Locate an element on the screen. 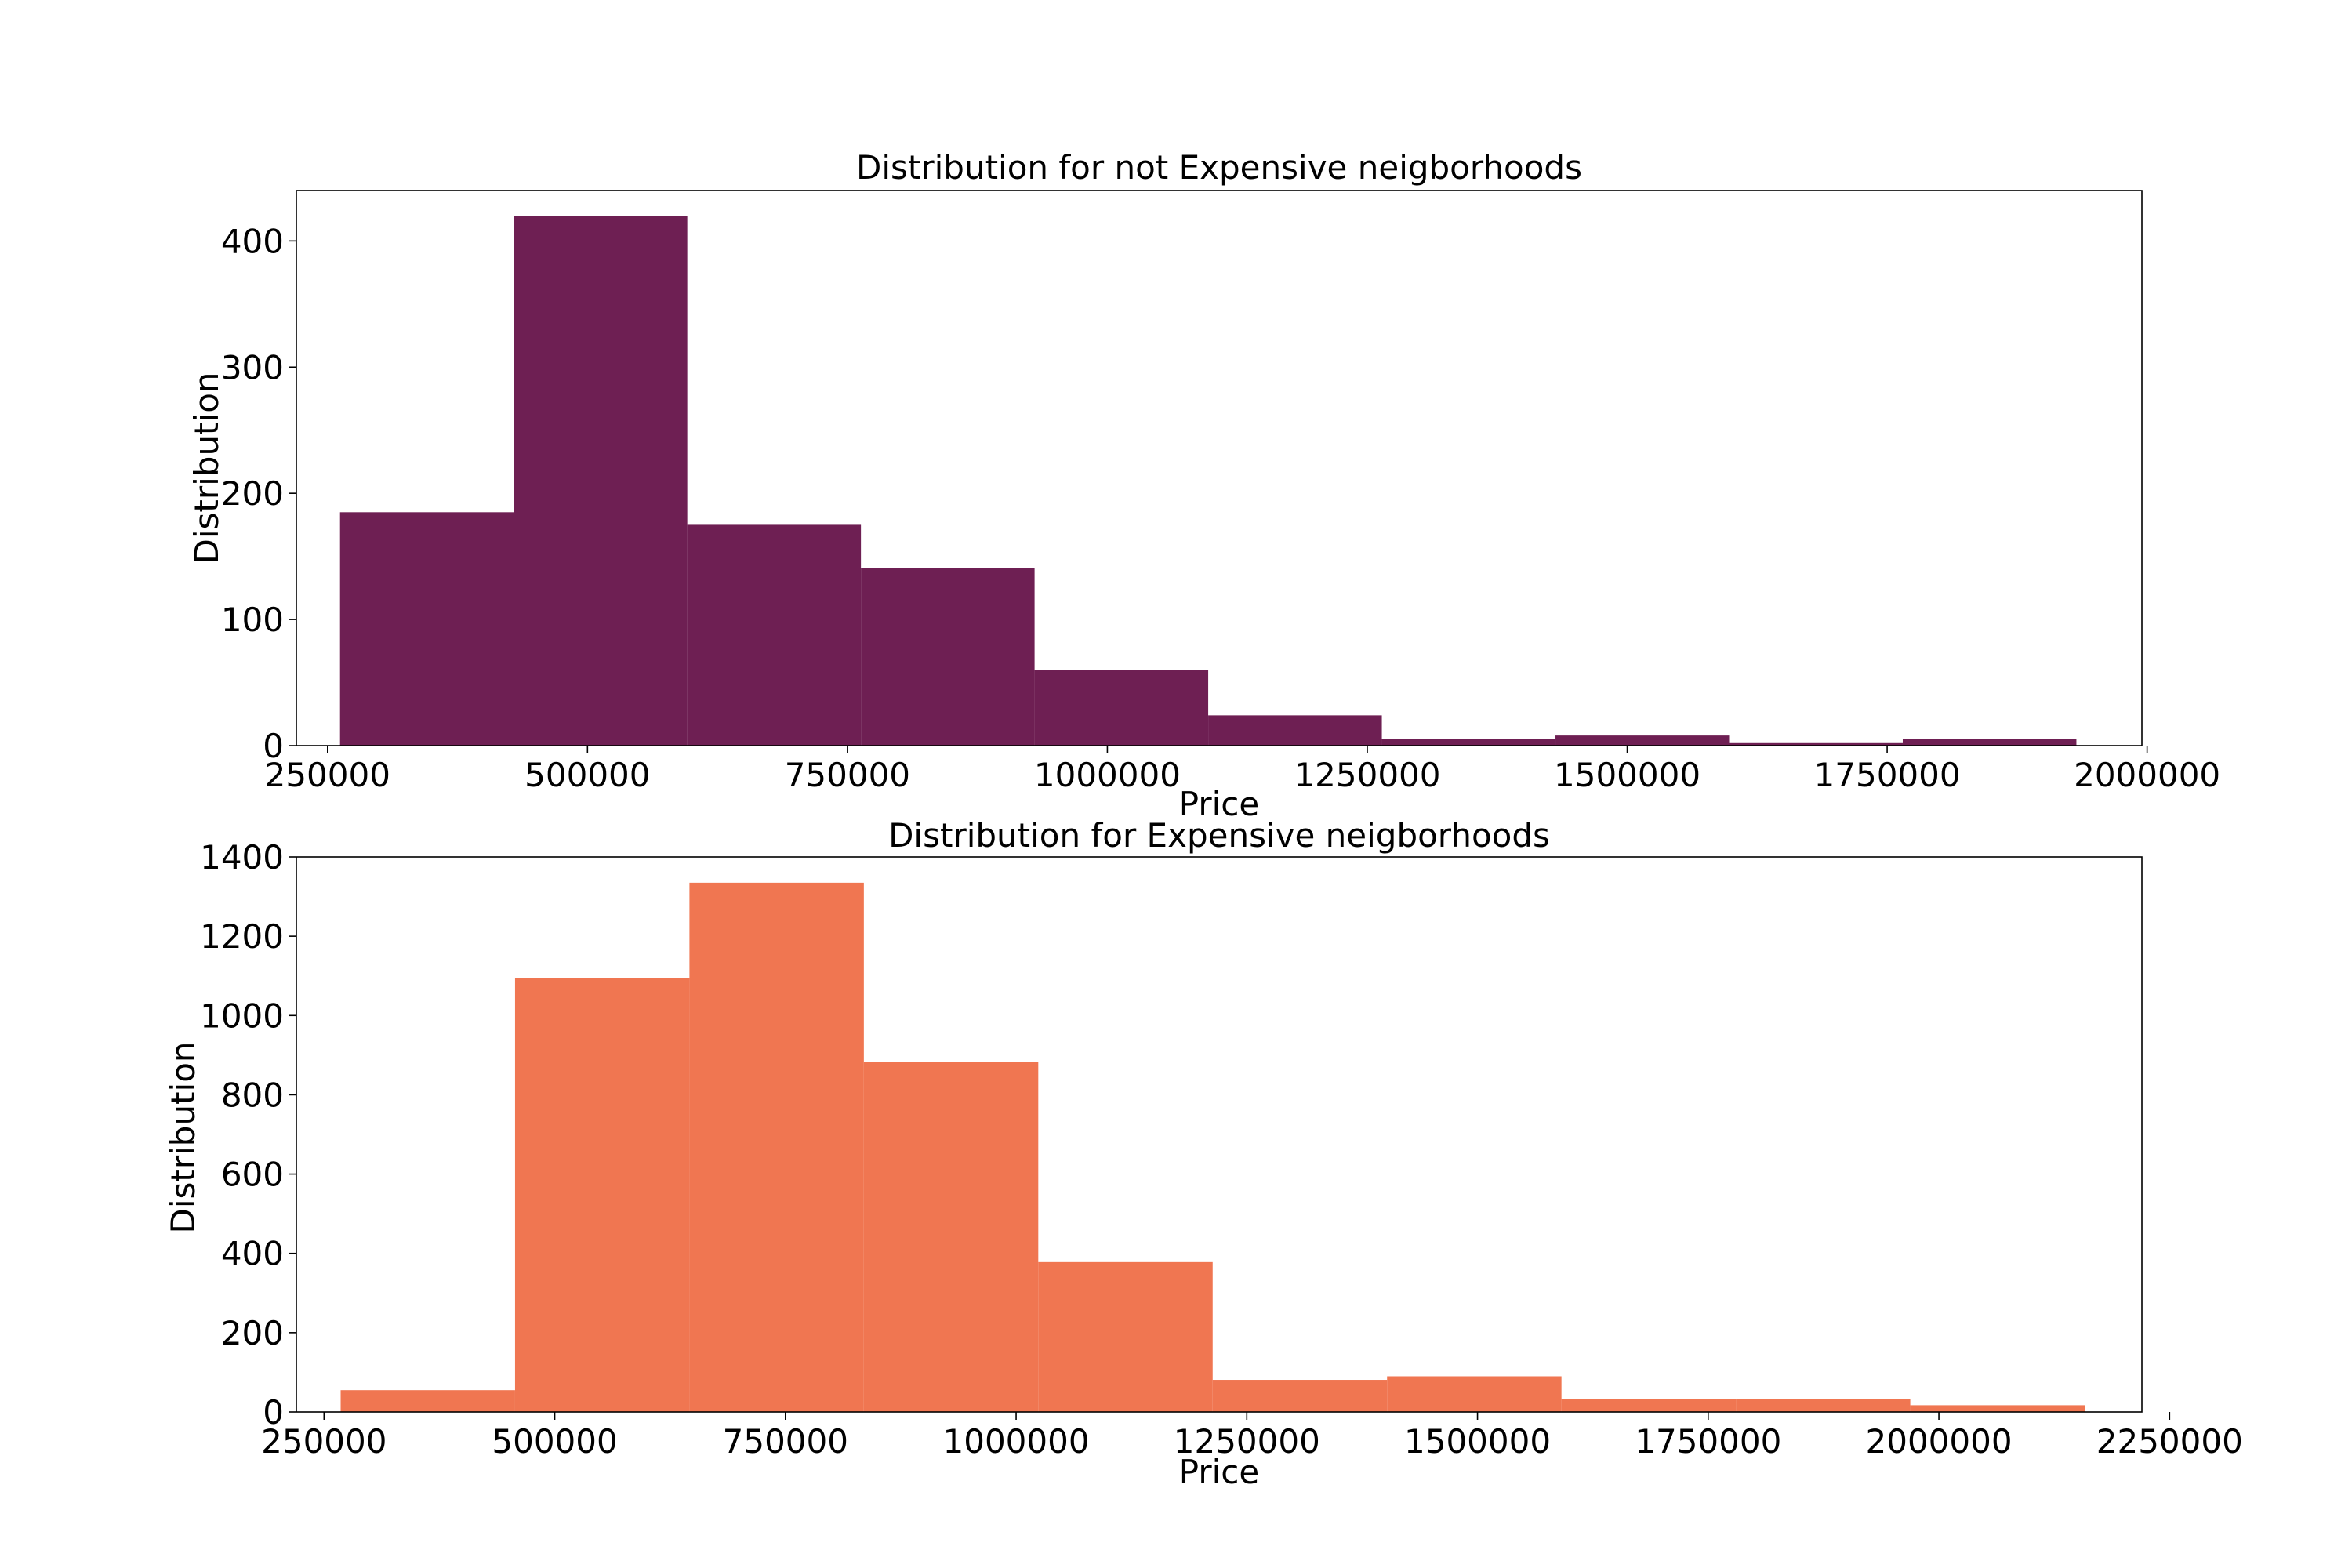 The width and height of the screenshot is (2352, 1568). chart-top-y-ticks: 0 100 200 300 400 is located at coordinates (258, 493).